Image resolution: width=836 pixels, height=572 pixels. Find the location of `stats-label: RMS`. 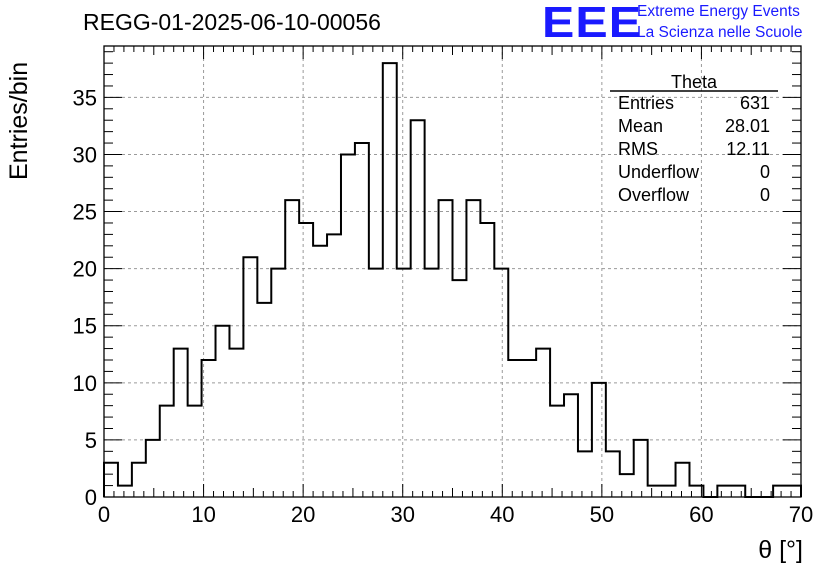

stats-label: RMS is located at coordinates (638, 149).